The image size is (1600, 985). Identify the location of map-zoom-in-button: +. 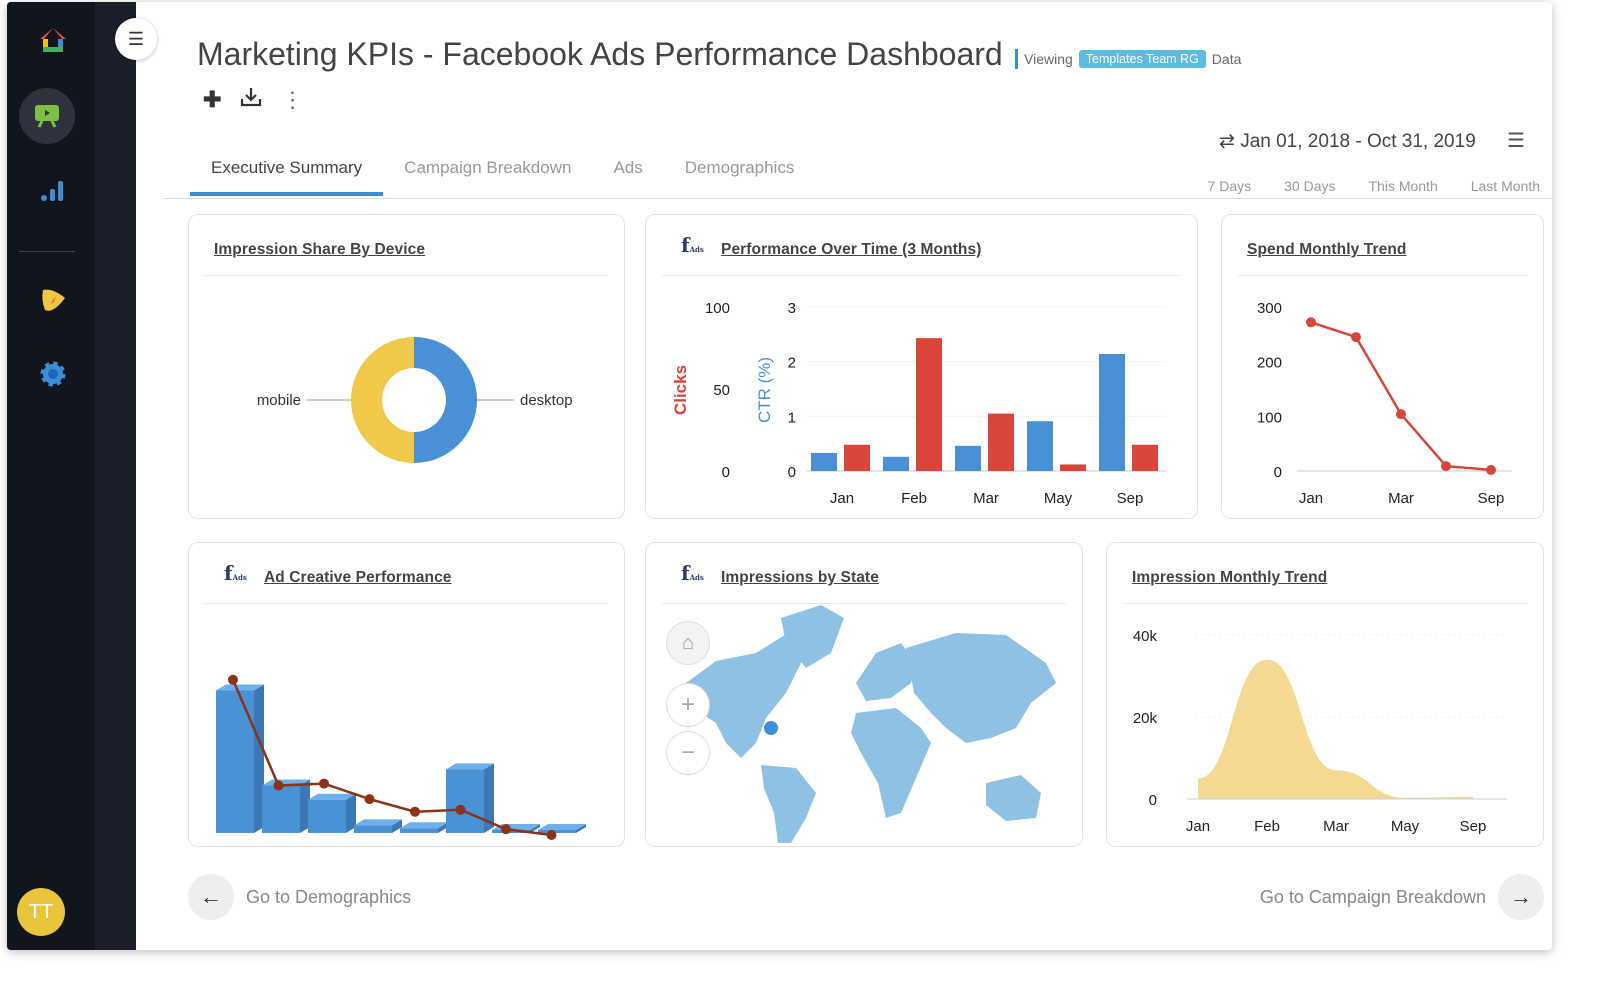
(688, 705).